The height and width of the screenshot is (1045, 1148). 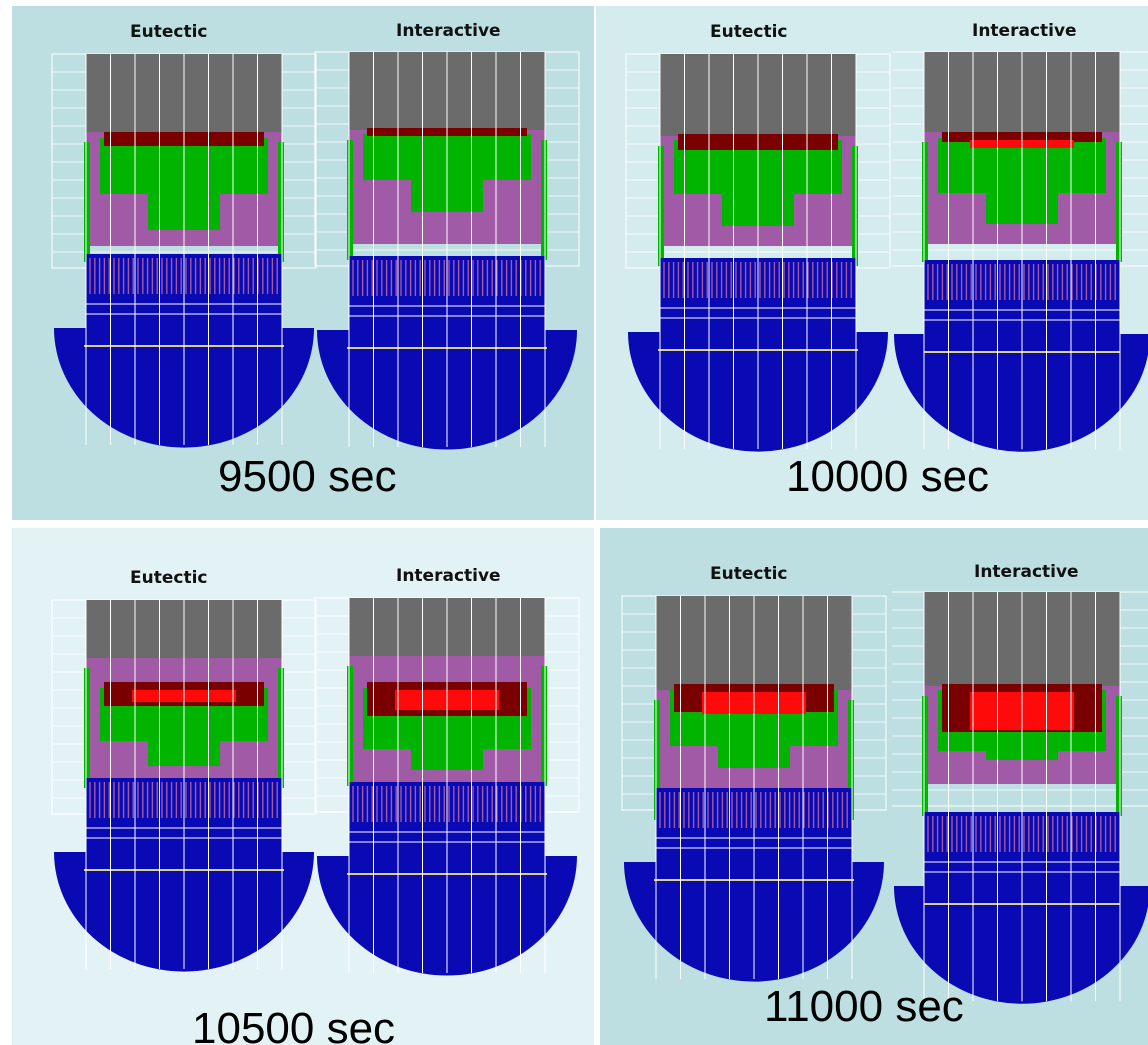 What do you see at coordinates (888, 476) in the screenshot?
I see `time-label: 10000 sec` at bounding box center [888, 476].